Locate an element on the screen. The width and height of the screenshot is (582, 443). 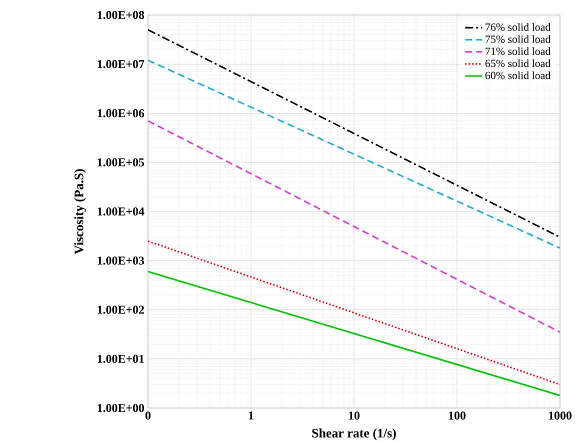
legend-label: 76% solid load is located at coordinates (518, 27).